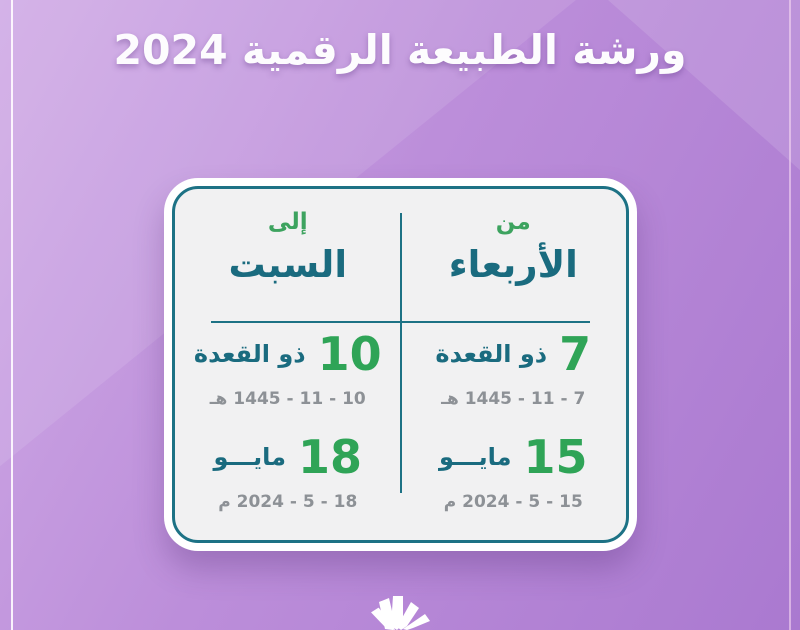 Image resolution: width=800 pixels, height=630 pixels. Describe the element at coordinates (330, 456) in the screenshot. I see `to-gregorian-day-number: 18` at that location.